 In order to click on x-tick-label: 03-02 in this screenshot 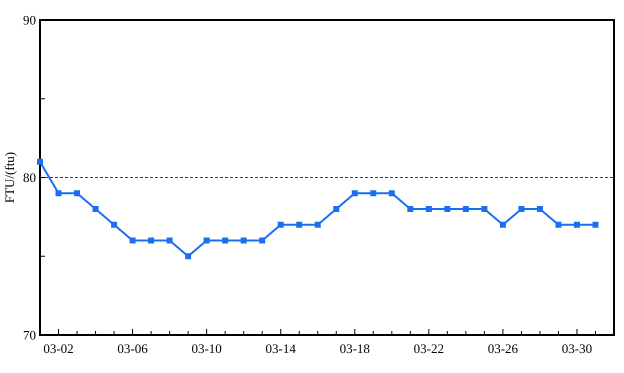, I will do `click(58, 348)`.